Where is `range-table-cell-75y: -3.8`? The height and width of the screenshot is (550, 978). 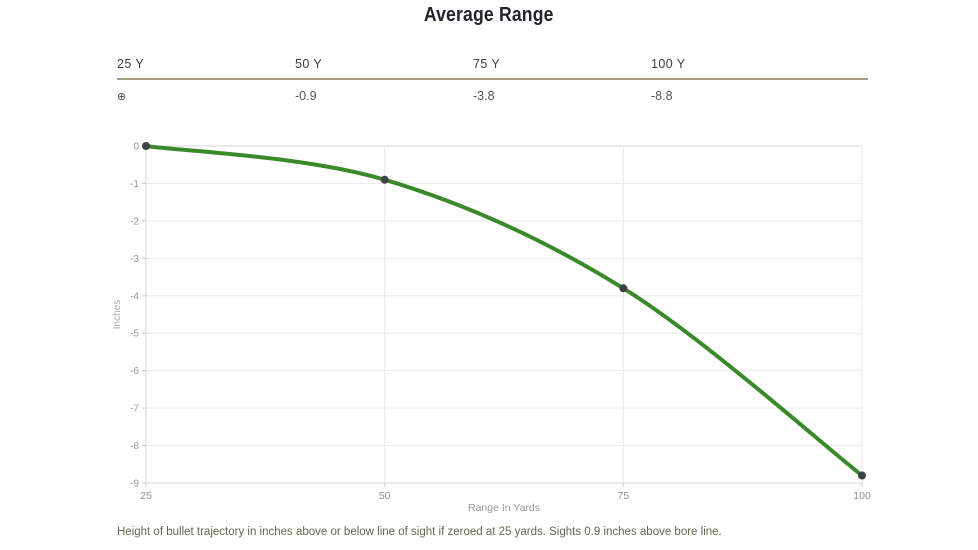 range-table-cell-75y: -3.8 is located at coordinates (484, 96).